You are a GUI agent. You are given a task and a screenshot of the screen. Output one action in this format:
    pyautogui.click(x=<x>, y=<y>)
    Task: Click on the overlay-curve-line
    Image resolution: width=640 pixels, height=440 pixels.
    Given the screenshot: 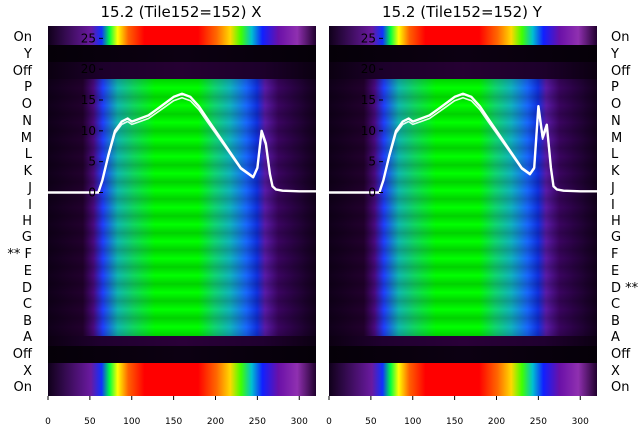 What is the action you would take?
    pyautogui.click(x=463, y=145)
    